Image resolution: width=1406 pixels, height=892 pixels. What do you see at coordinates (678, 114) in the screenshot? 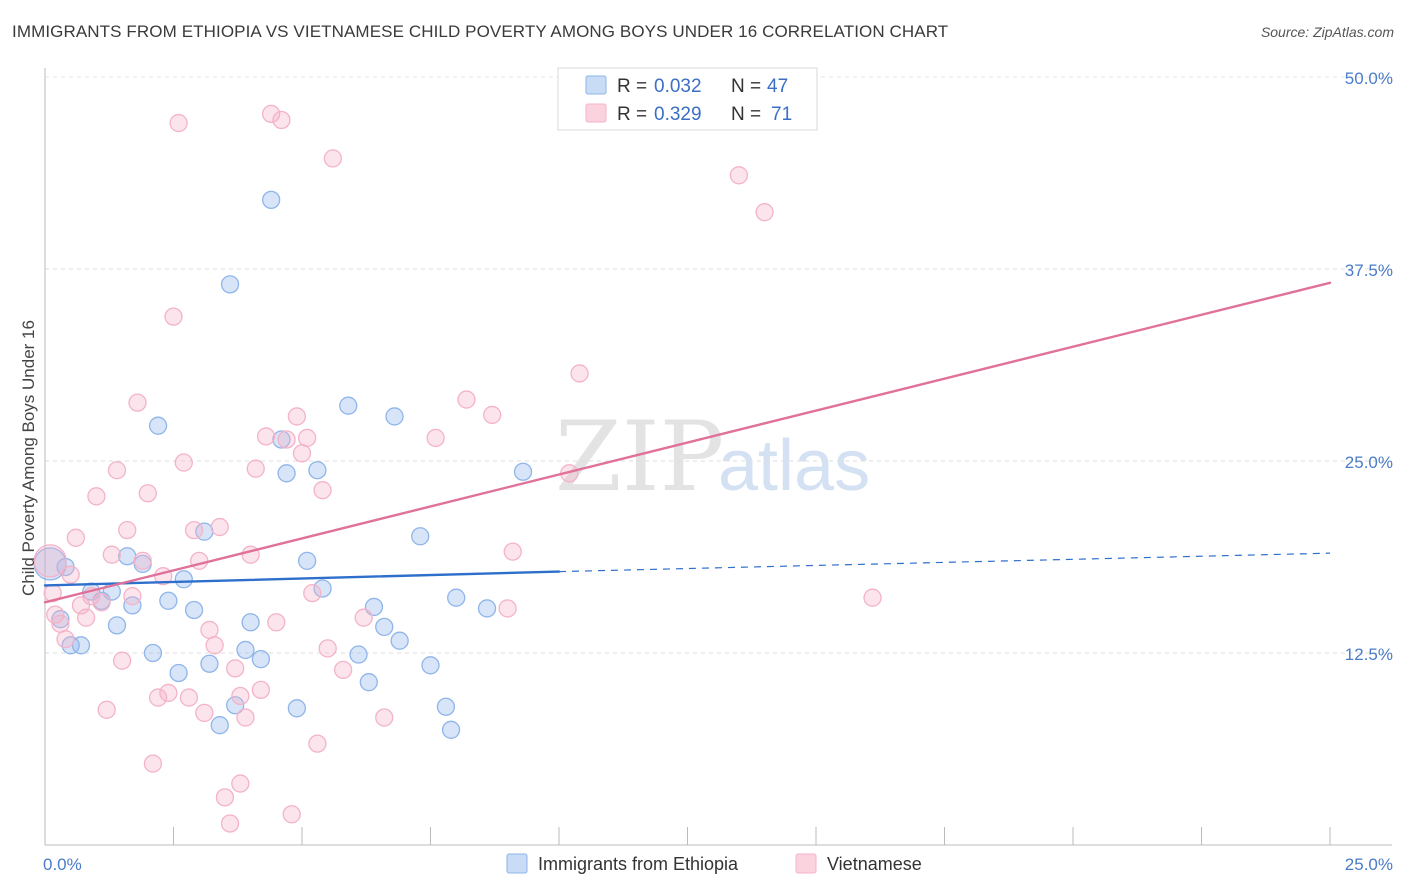
I see `legend-r-value-vietnamese: 0.329` at bounding box center [678, 114].